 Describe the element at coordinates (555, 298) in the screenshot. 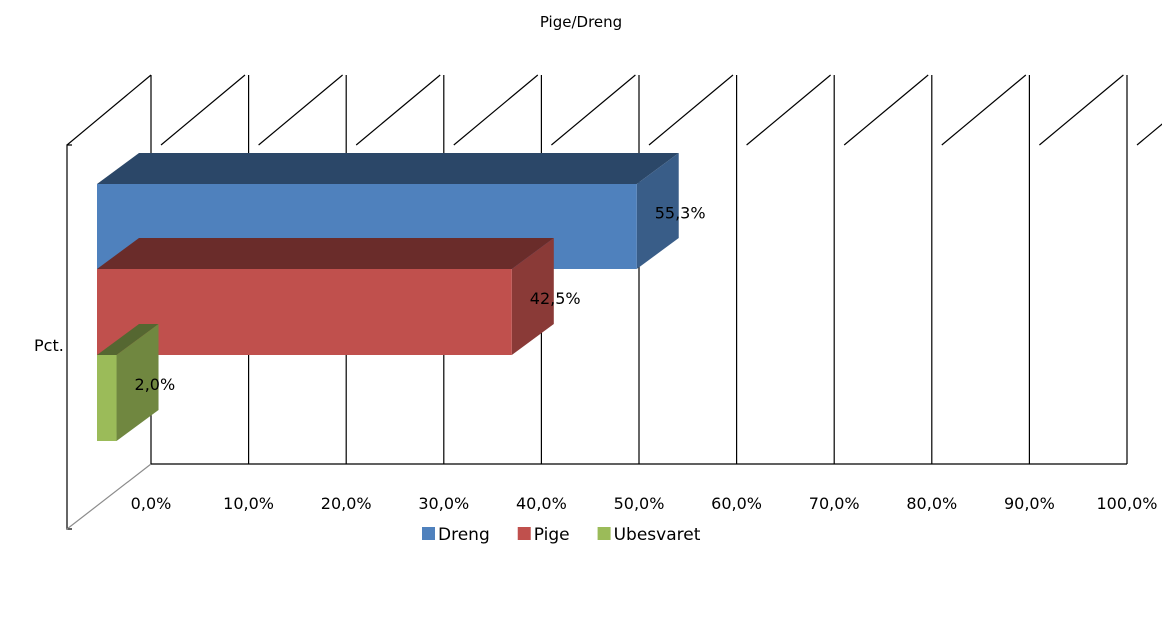

I see `data-label: 42,5%` at that location.